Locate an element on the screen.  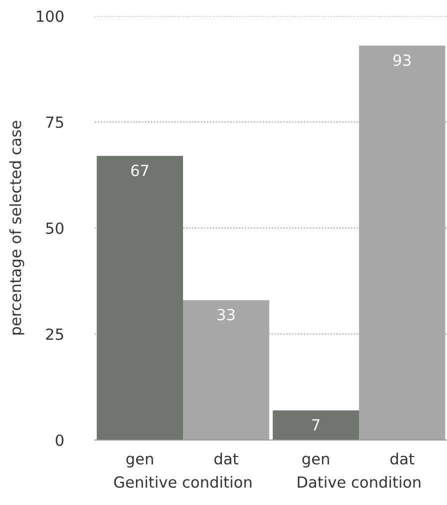
y-axis-title: percentage of selected case is located at coordinates (16, 227).